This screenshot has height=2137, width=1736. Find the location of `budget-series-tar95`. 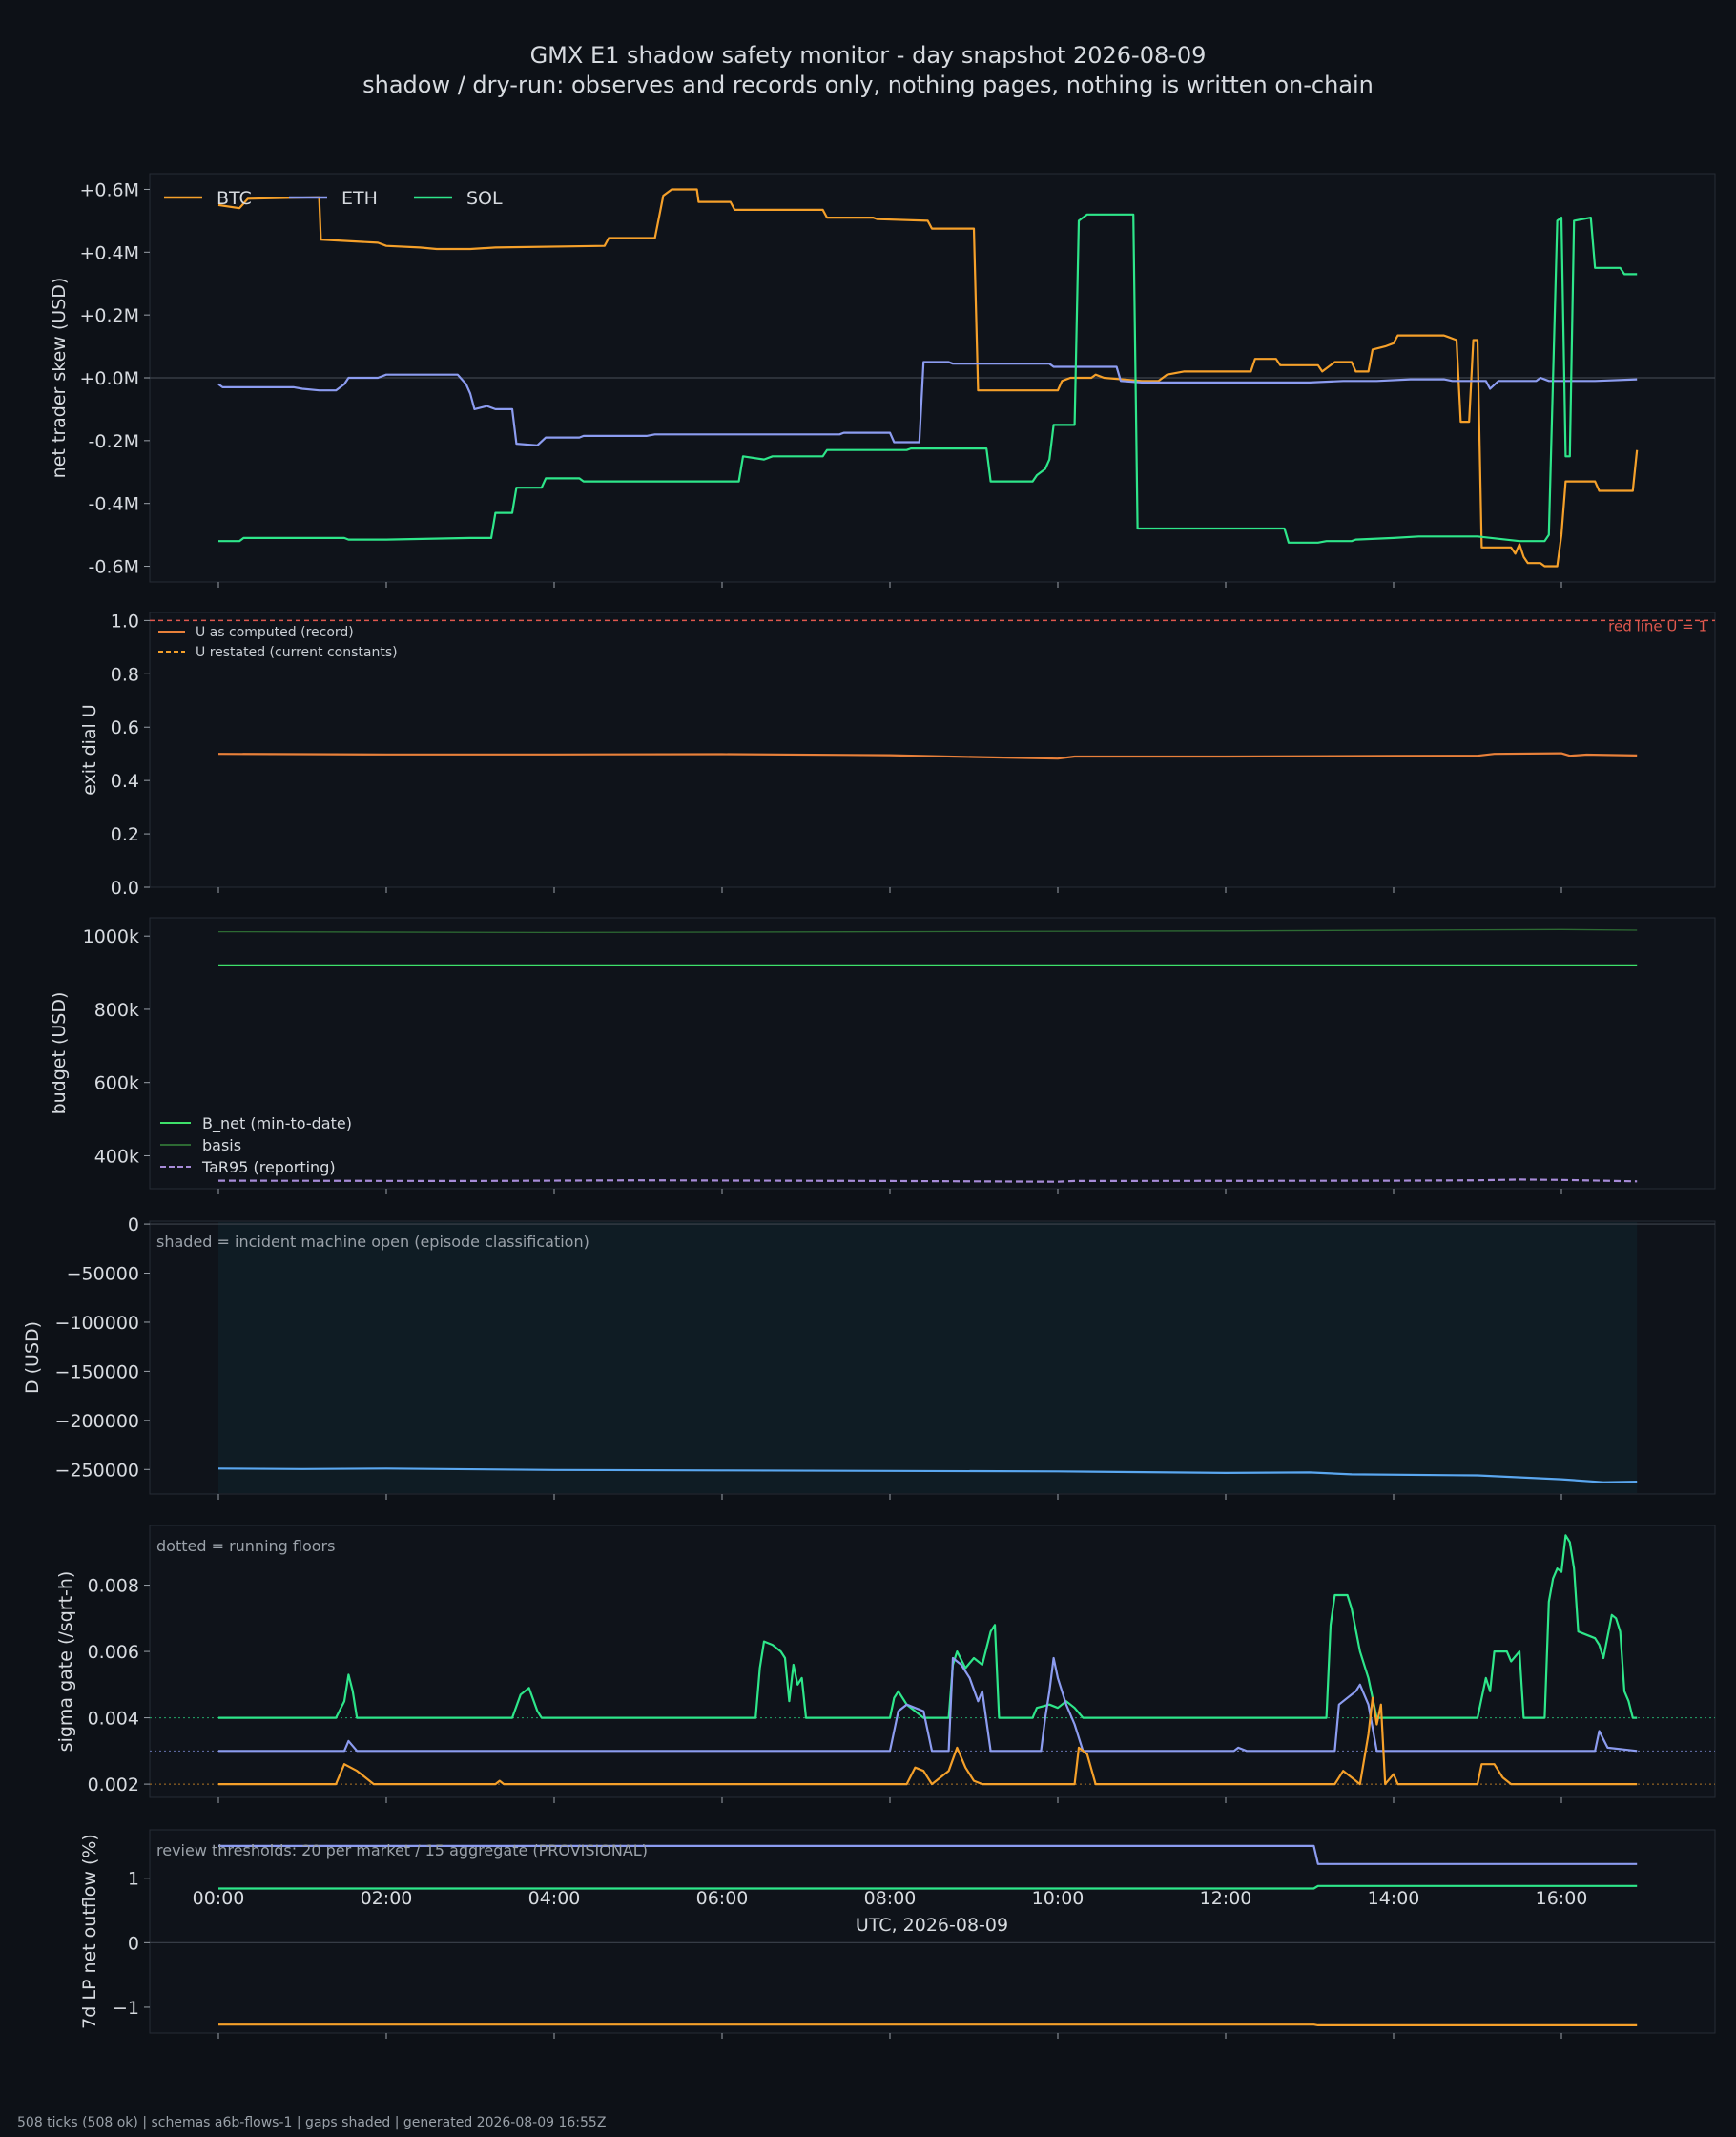

budget-series-tar95 is located at coordinates (927, 1180).